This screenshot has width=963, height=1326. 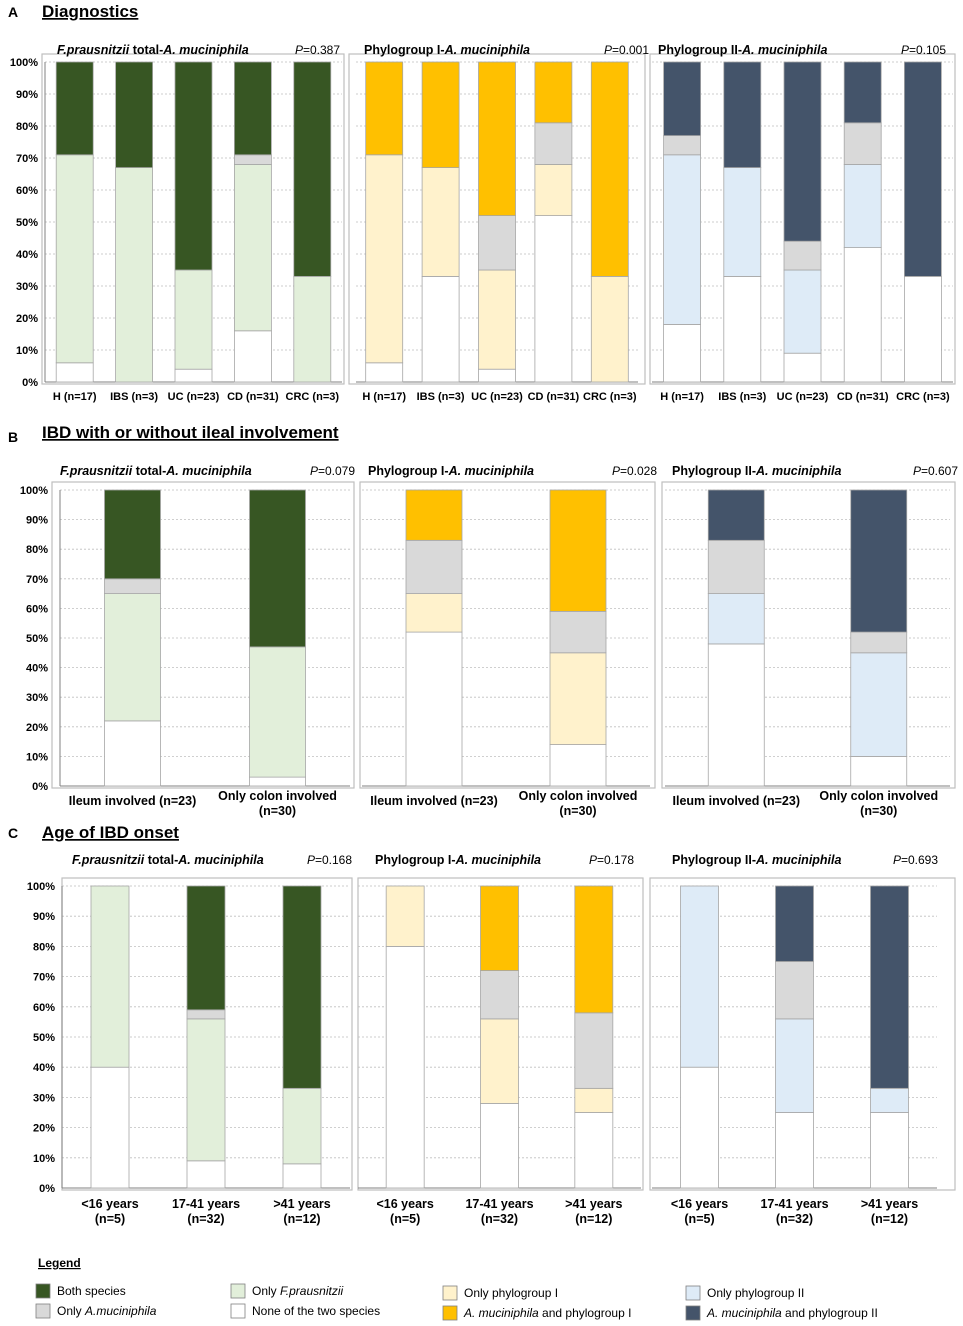 What do you see at coordinates (794, 1219) in the screenshot?
I see `x-tick-line: (n=32)` at bounding box center [794, 1219].